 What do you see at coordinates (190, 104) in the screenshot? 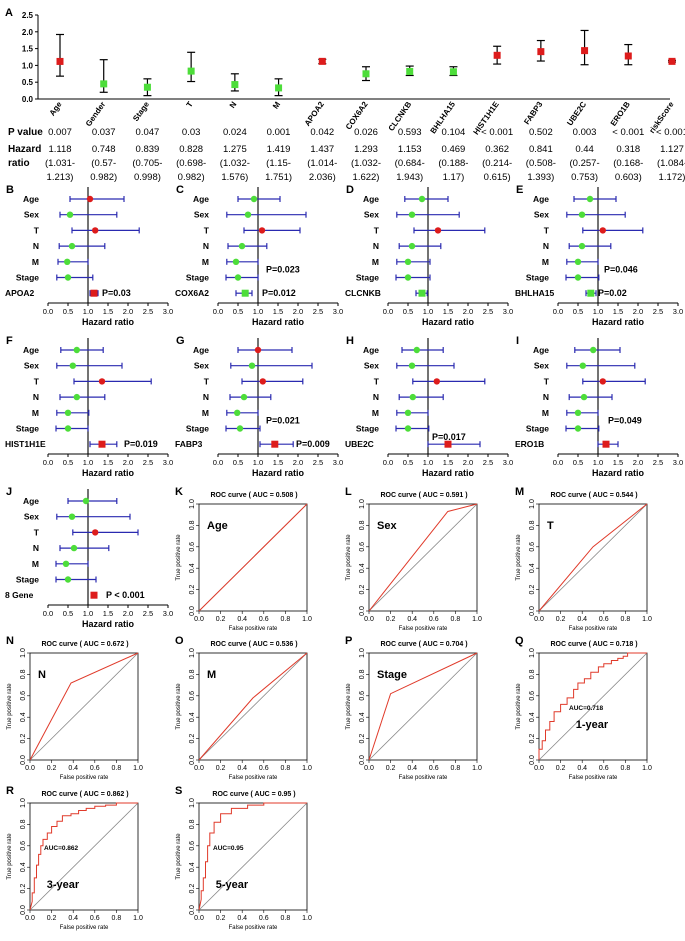
I see `category-label: T` at bounding box center [190, 104].